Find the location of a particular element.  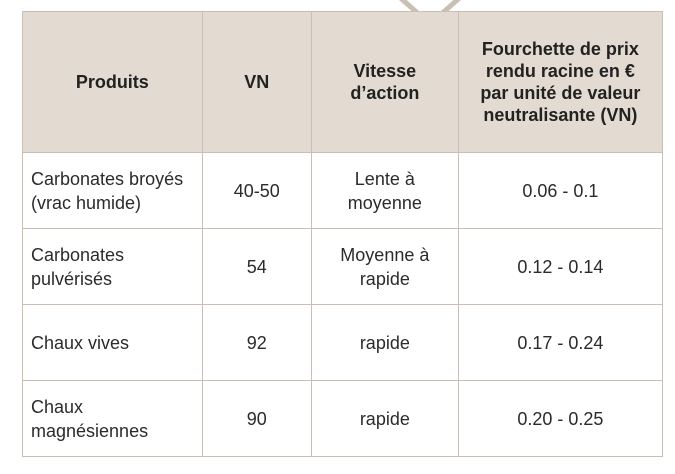

cell-produit: Carbonates broyés (vrac humide) is located at coordinates (112, 190).